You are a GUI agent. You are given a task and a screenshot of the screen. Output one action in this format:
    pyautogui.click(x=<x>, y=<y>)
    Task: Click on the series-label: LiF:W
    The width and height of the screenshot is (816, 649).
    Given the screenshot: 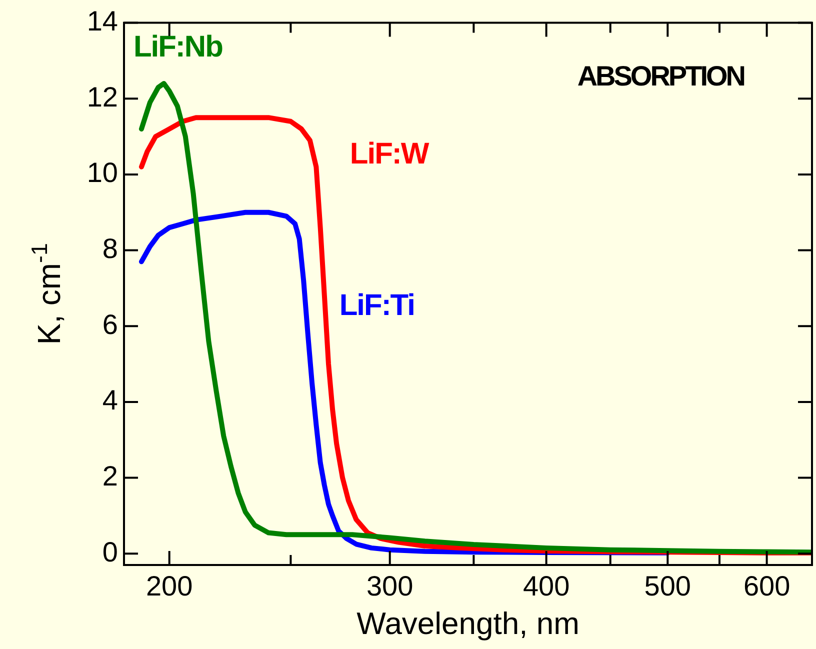 What is the action you would take?
    pyautogui.click(x=390, y=154)
    